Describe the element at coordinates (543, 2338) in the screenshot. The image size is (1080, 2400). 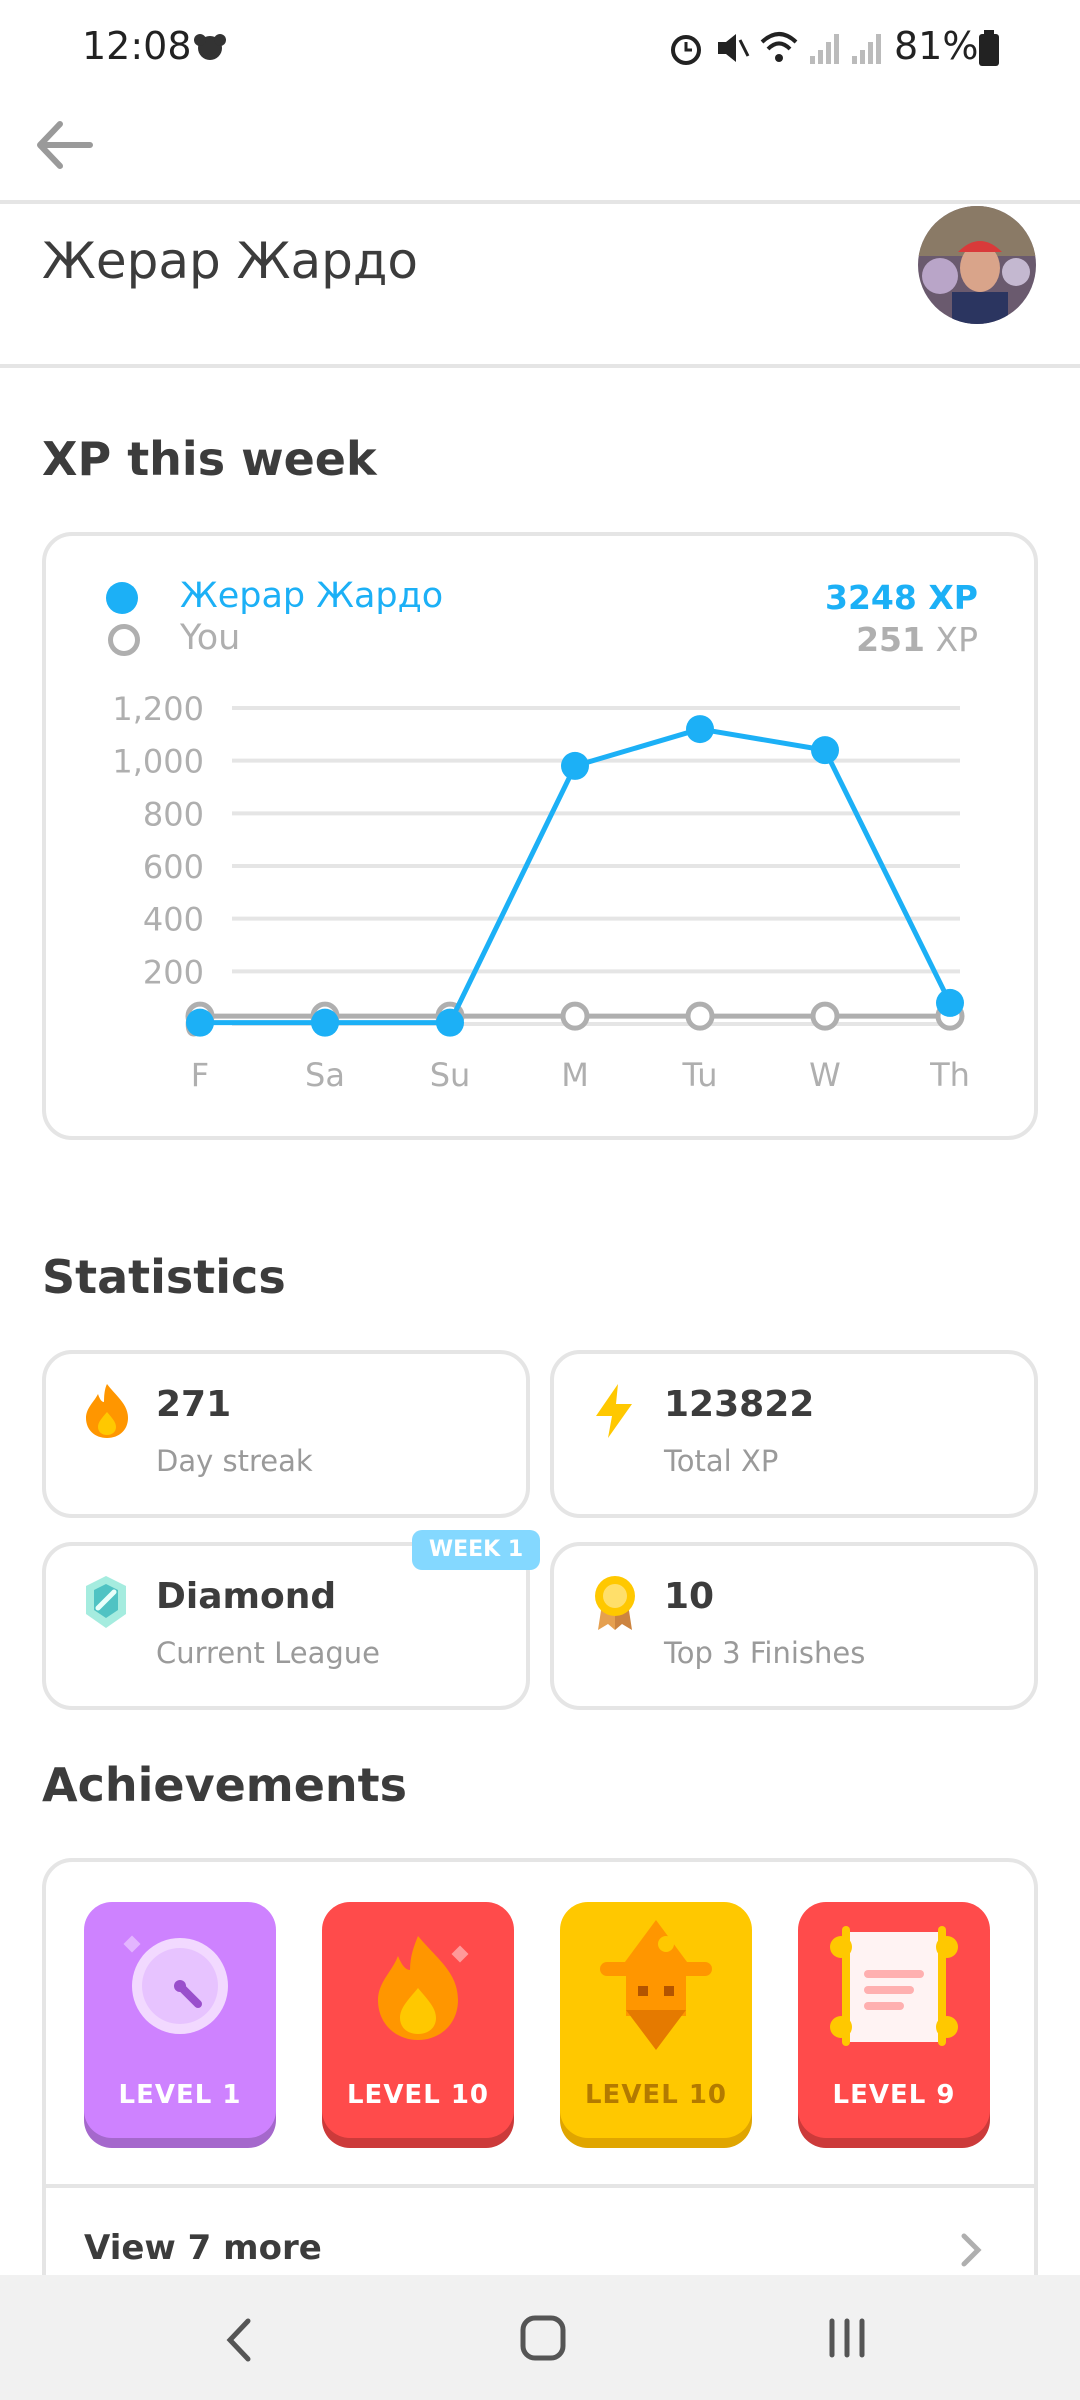
I see `nav-home-icon` at that location.